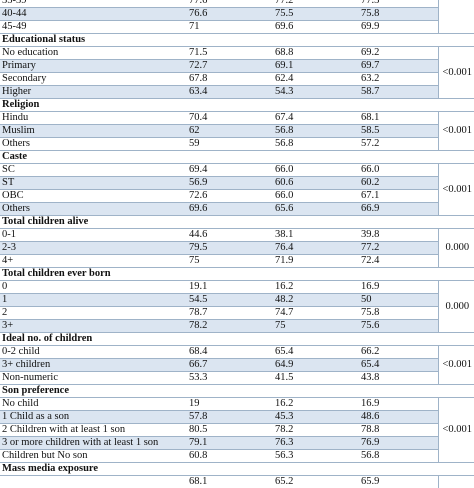 This screenshot has height=488, width=474. What do you see at coordinates (230, 313) in the screenshot?
I see `value-cell: 78.7` at bounding box center [230, 313].